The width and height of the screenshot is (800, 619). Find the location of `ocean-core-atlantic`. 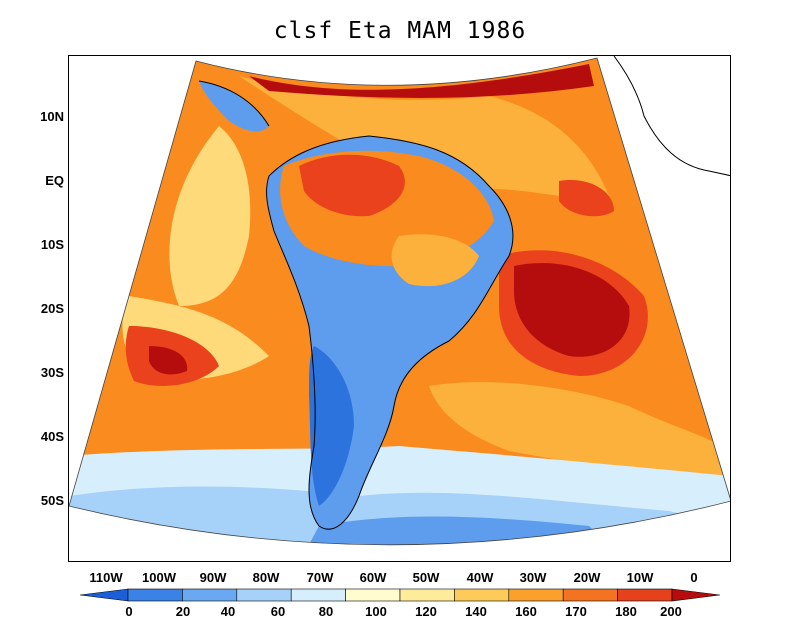

ocean-core-atlantic is located at coordinates (572, 309).